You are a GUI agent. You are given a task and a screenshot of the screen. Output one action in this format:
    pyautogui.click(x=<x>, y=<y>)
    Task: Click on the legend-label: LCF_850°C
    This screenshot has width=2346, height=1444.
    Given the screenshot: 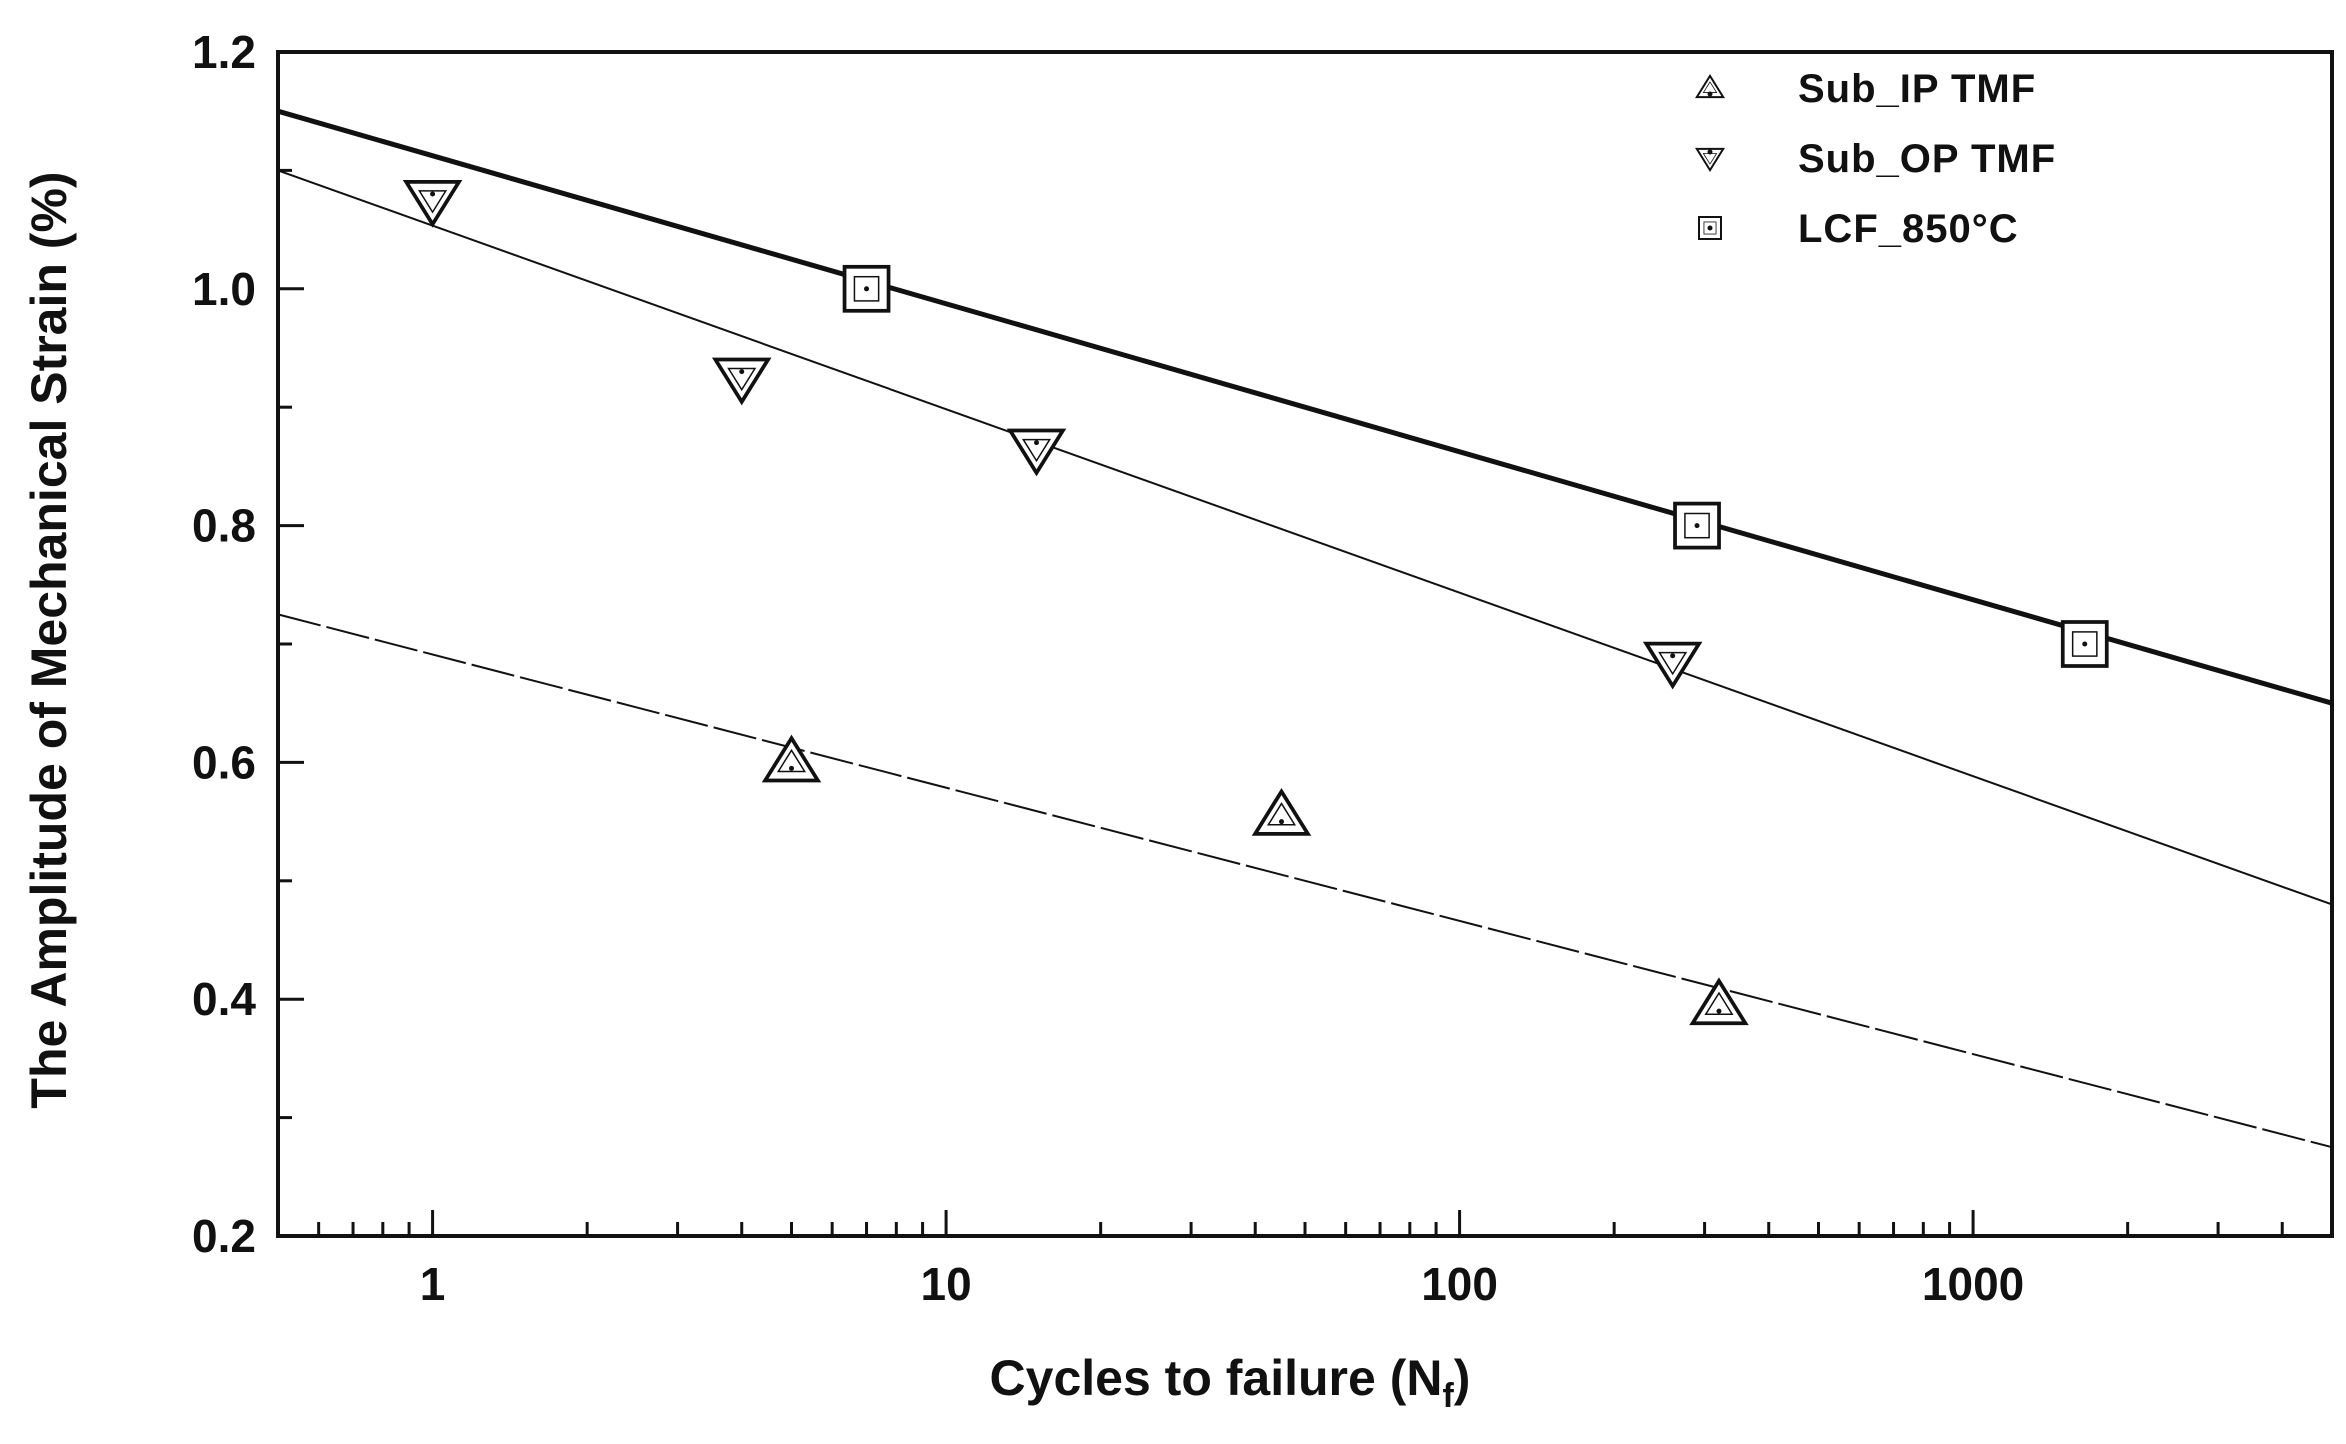 What is the action you would take?
    pyautogui.click(x=1908, y=229)
    